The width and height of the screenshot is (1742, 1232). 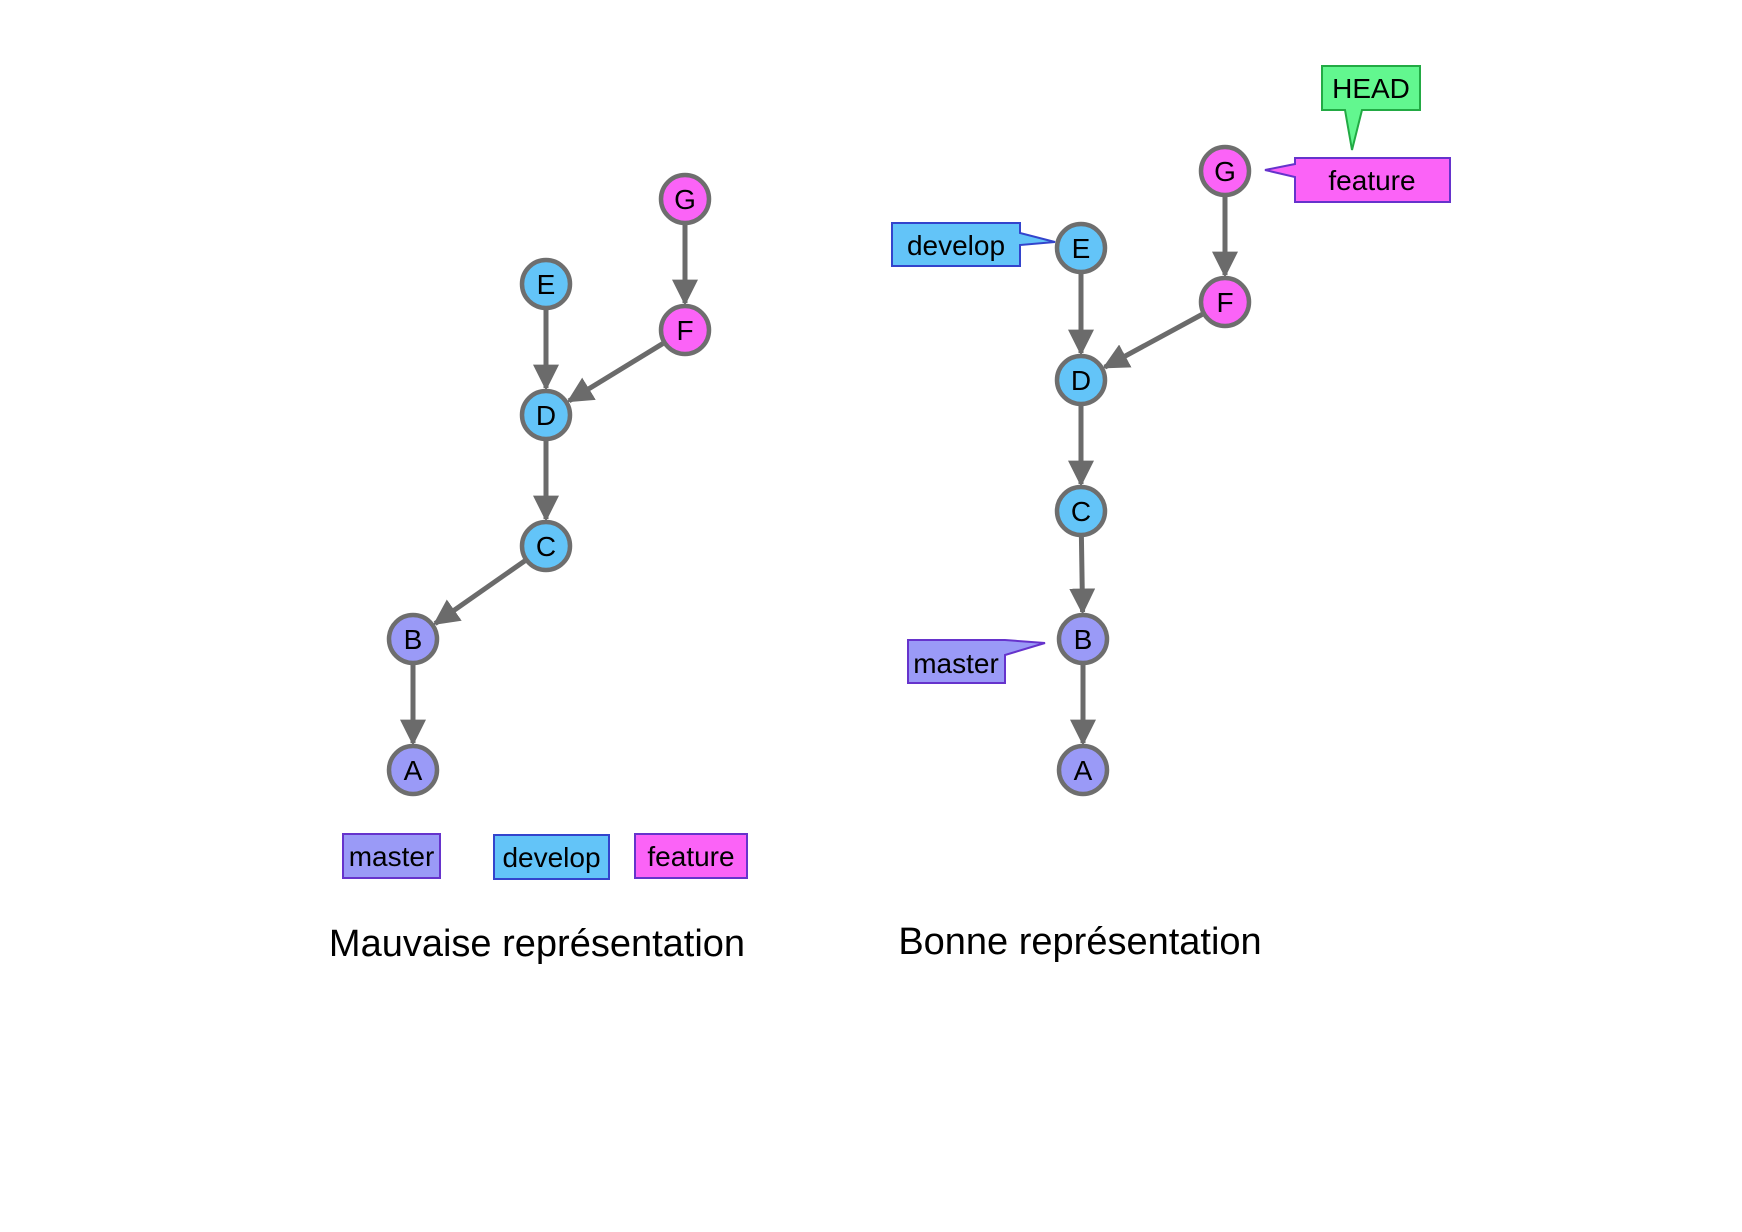 I want to click on ref-label-head: HEAD, so click(x=1371, y=108).